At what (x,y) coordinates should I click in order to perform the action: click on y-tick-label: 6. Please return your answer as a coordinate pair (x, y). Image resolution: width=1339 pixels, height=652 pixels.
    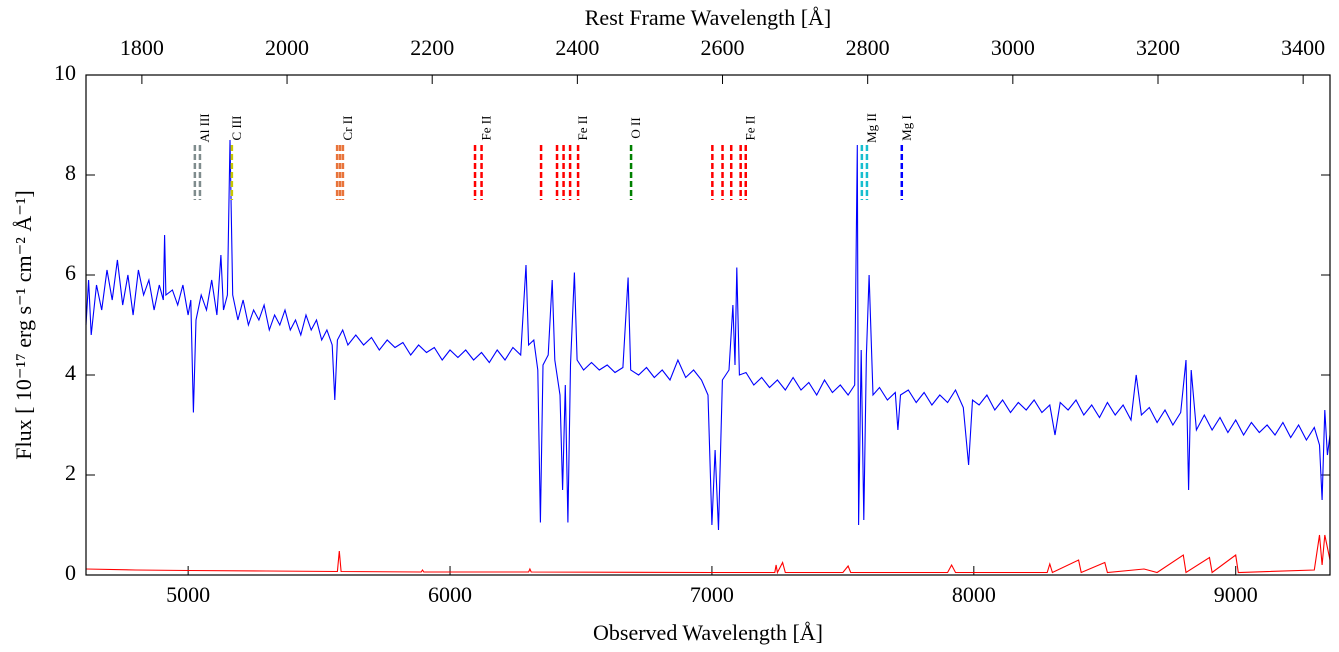
    Looking at the image, I should click on (70, 272).